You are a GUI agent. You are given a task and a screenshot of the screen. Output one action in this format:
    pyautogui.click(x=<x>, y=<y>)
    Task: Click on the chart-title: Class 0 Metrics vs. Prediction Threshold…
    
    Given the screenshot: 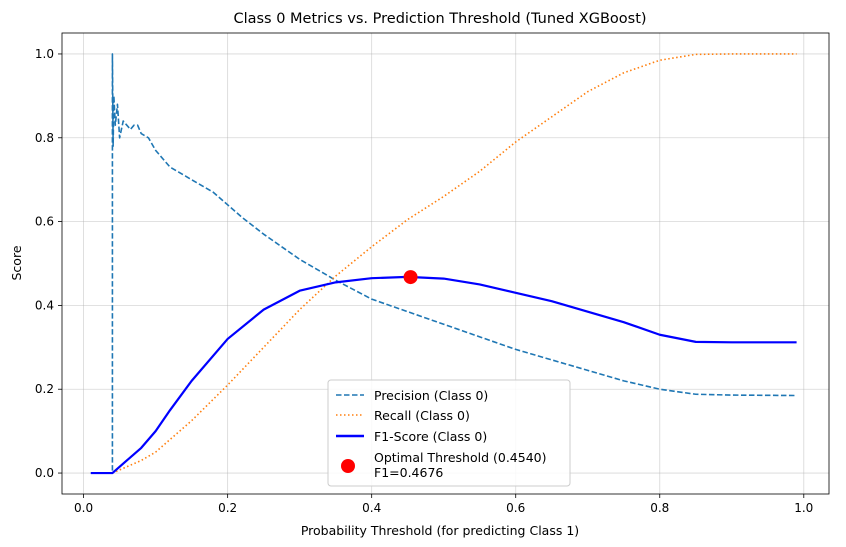 What is the action you would take?
    pyautogui.click(x=439, y=19)
    